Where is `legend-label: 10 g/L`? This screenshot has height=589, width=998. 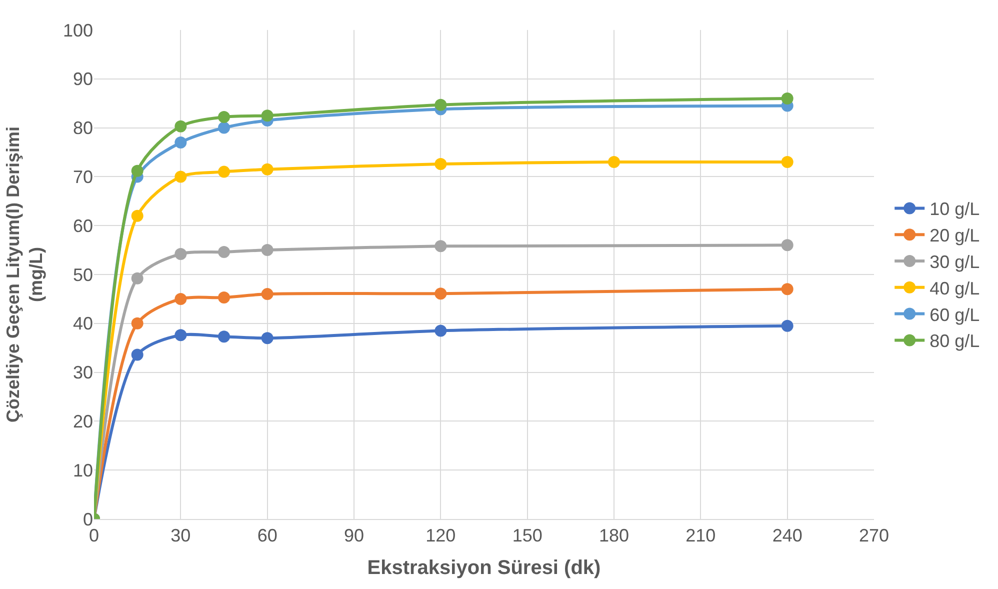 legend-label: 10 g/L is located at coordinates (955, 209).